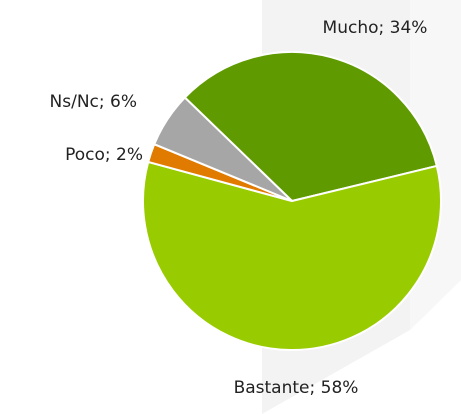 The image size is (461, 414). I want to click on data-label: Mucho; 34%, so click(375, 28).